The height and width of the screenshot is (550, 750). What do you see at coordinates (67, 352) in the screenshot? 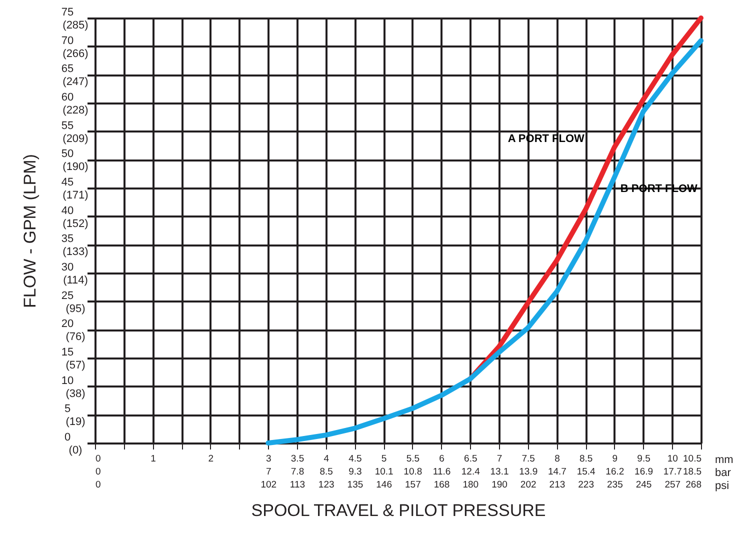
I see `y-tick-label: 15` at bounding box center [67, 352].